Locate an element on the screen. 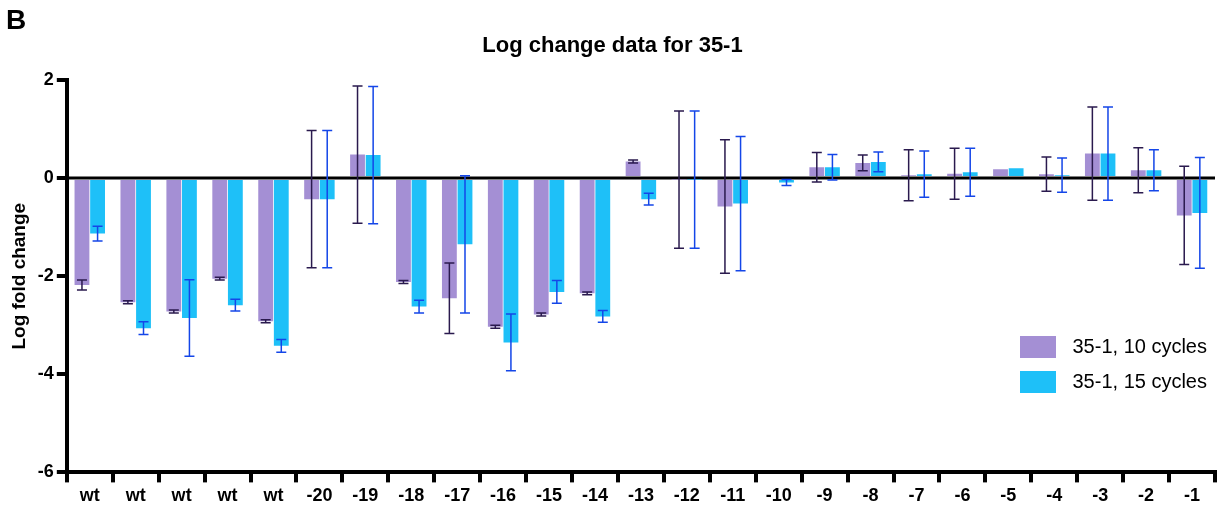 This screenshot has width=1225, height=510. y-tick-label: 2 is located at coordinates (48, 78).